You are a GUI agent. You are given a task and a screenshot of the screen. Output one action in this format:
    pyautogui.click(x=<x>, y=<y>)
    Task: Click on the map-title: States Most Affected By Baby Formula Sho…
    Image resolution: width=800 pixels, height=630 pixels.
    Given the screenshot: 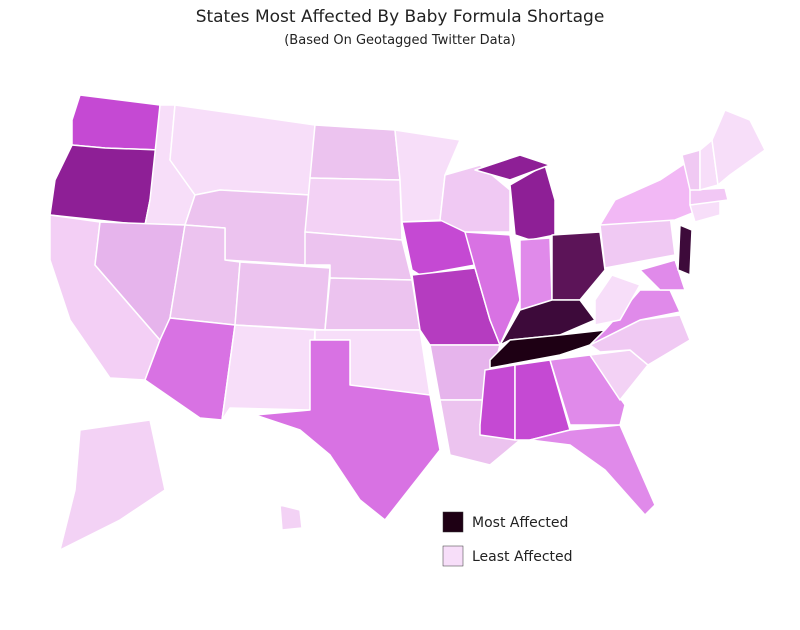 What is the action you would take?
    pyautogui.click(x=400, y=17)
    